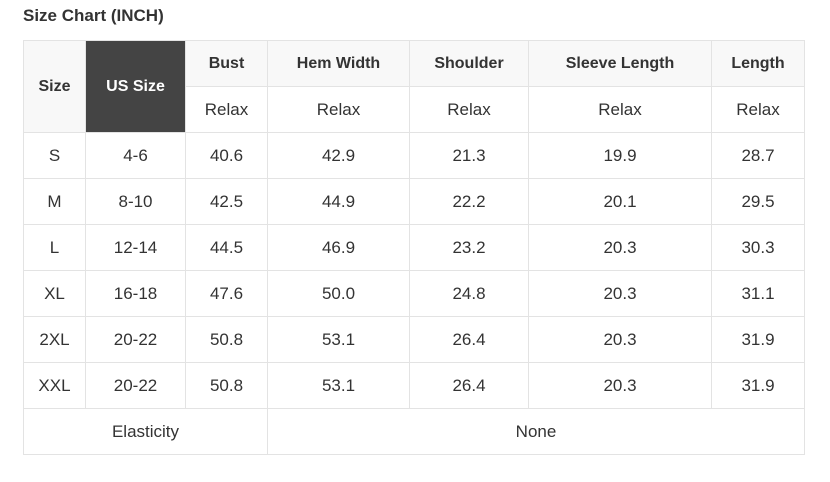  I want to click on table-cell: 44.5, so click(226, 247).